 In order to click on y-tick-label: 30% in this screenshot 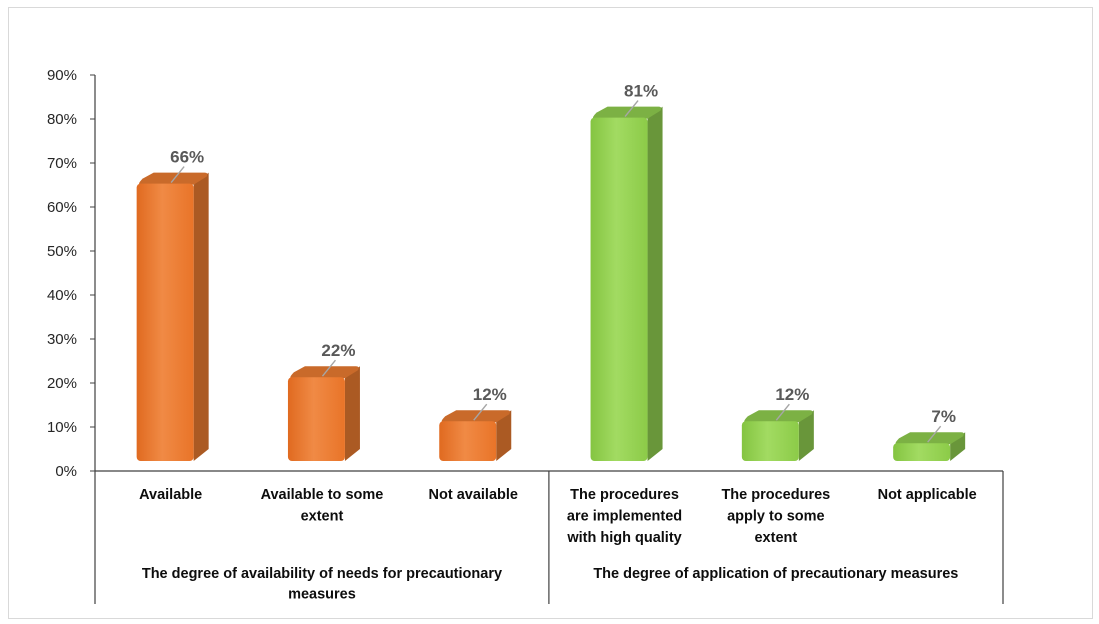, I will do `click(62, 339)`.